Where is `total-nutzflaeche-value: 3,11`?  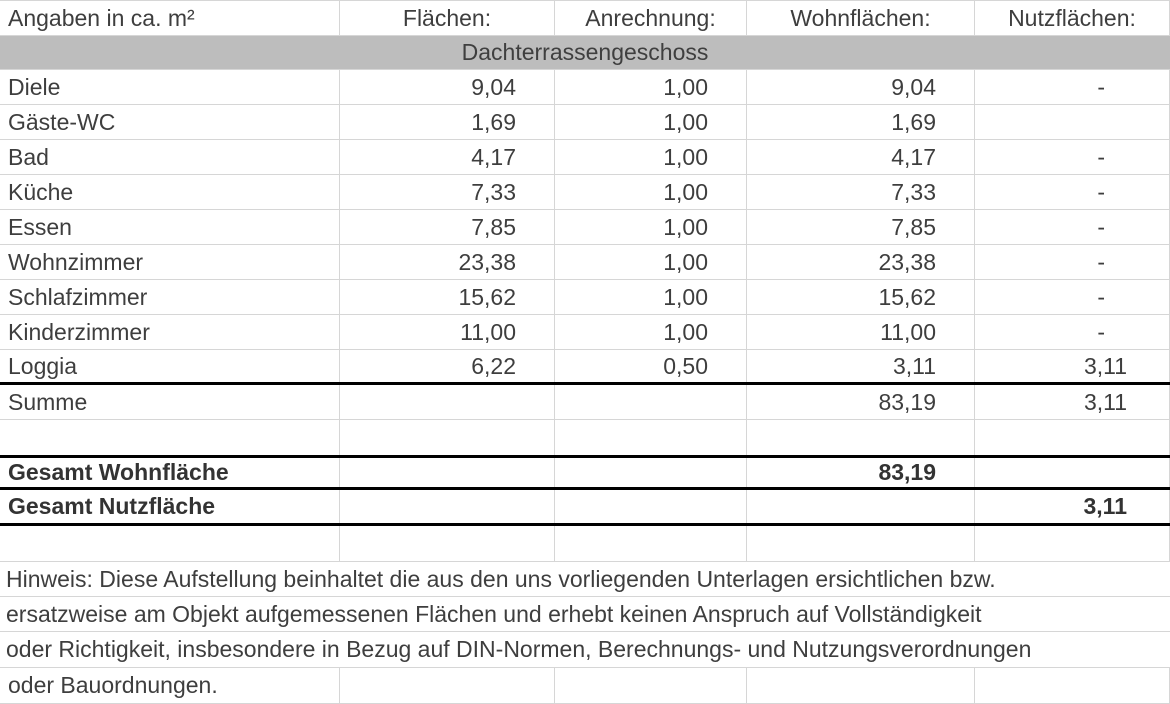 total-nutzflaeche-value: 3,11 is located at coordinates (1072, 506).